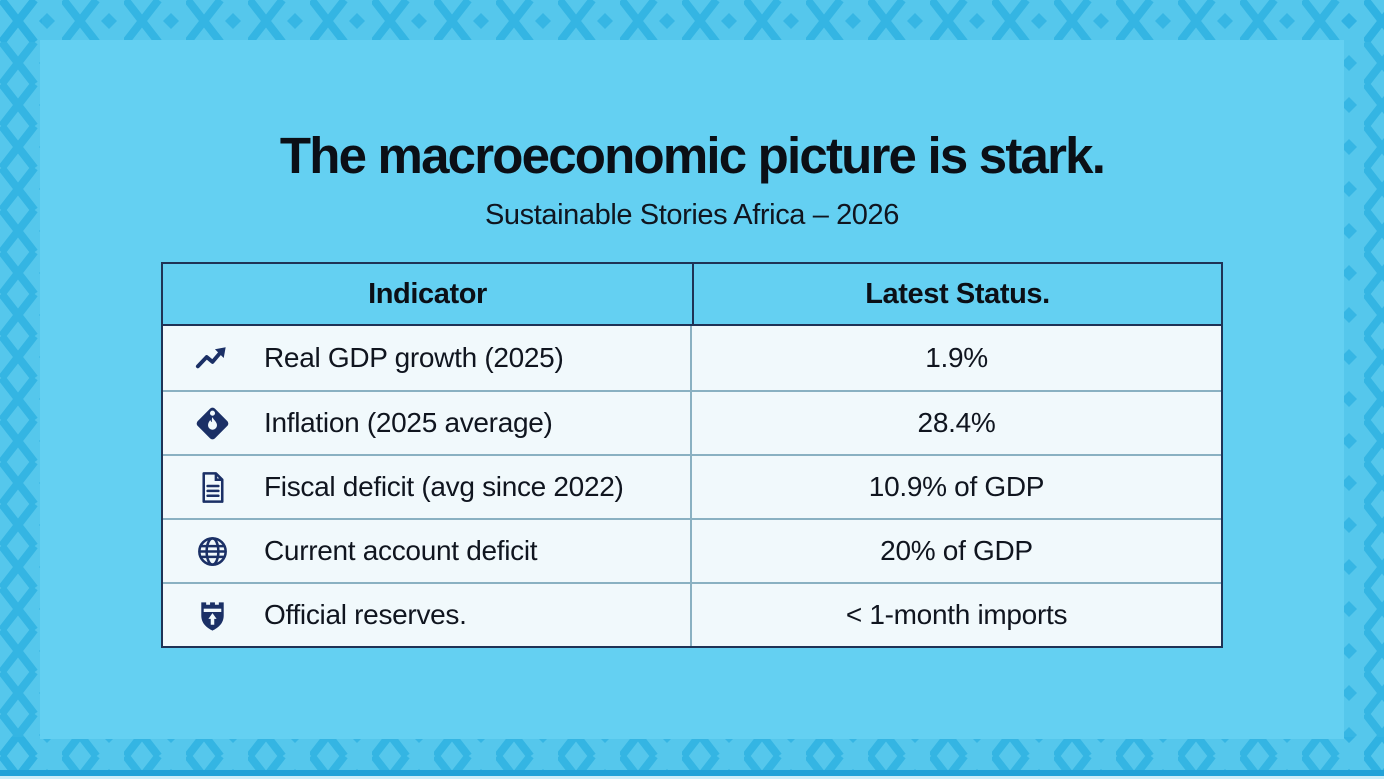  I want to click on row-label: Real GDP growth (2025), so click(414, 357).